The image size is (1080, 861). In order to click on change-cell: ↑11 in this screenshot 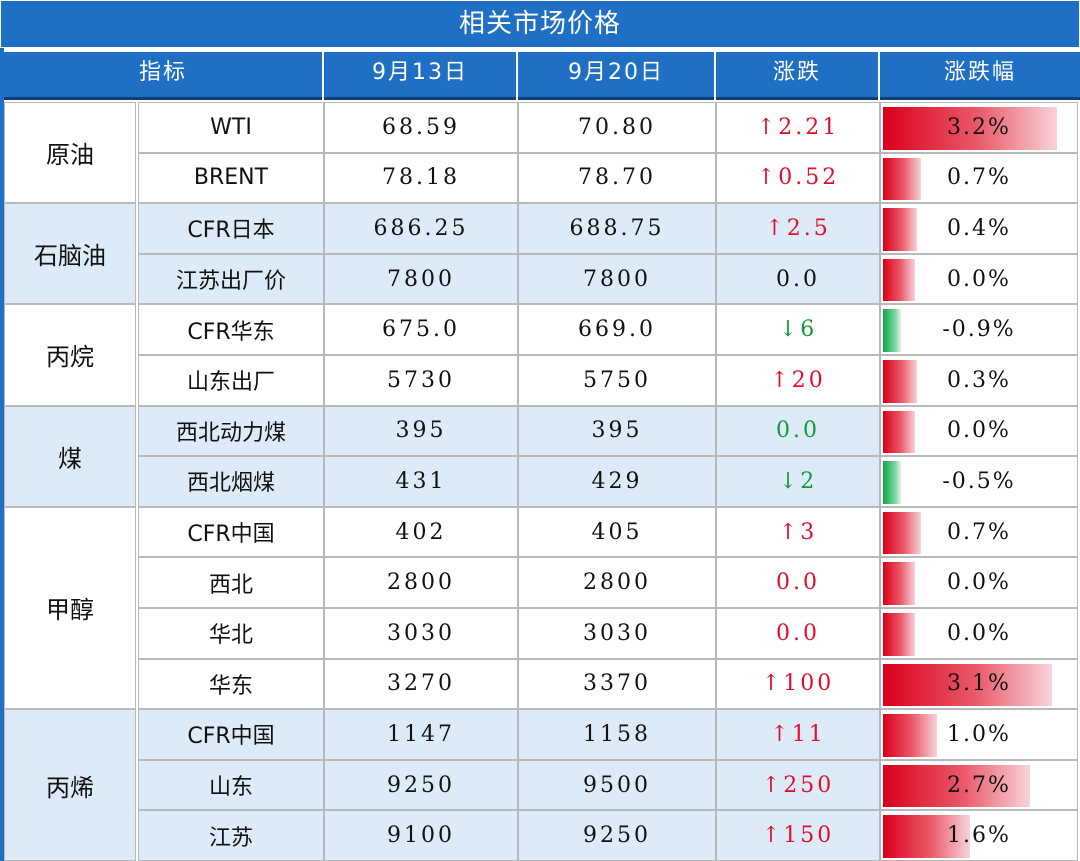, I will do `click(798, 734)`.